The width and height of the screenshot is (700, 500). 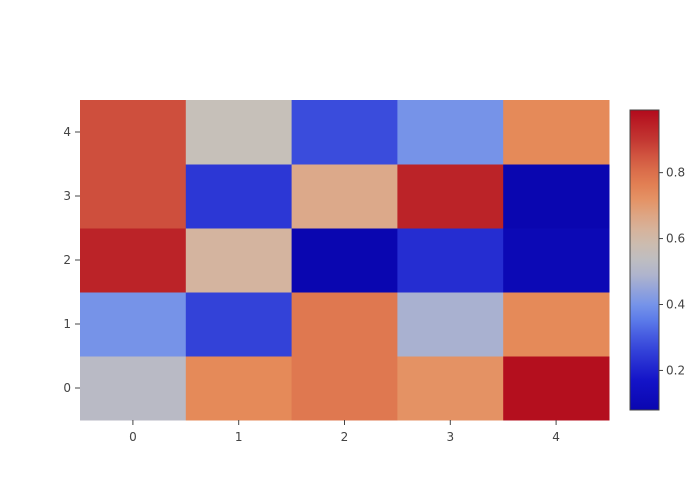 What do you see at coordinates (67, 388) in the screenshot?
I see `y-tick-label: 0` at bounding box center [67, 388].